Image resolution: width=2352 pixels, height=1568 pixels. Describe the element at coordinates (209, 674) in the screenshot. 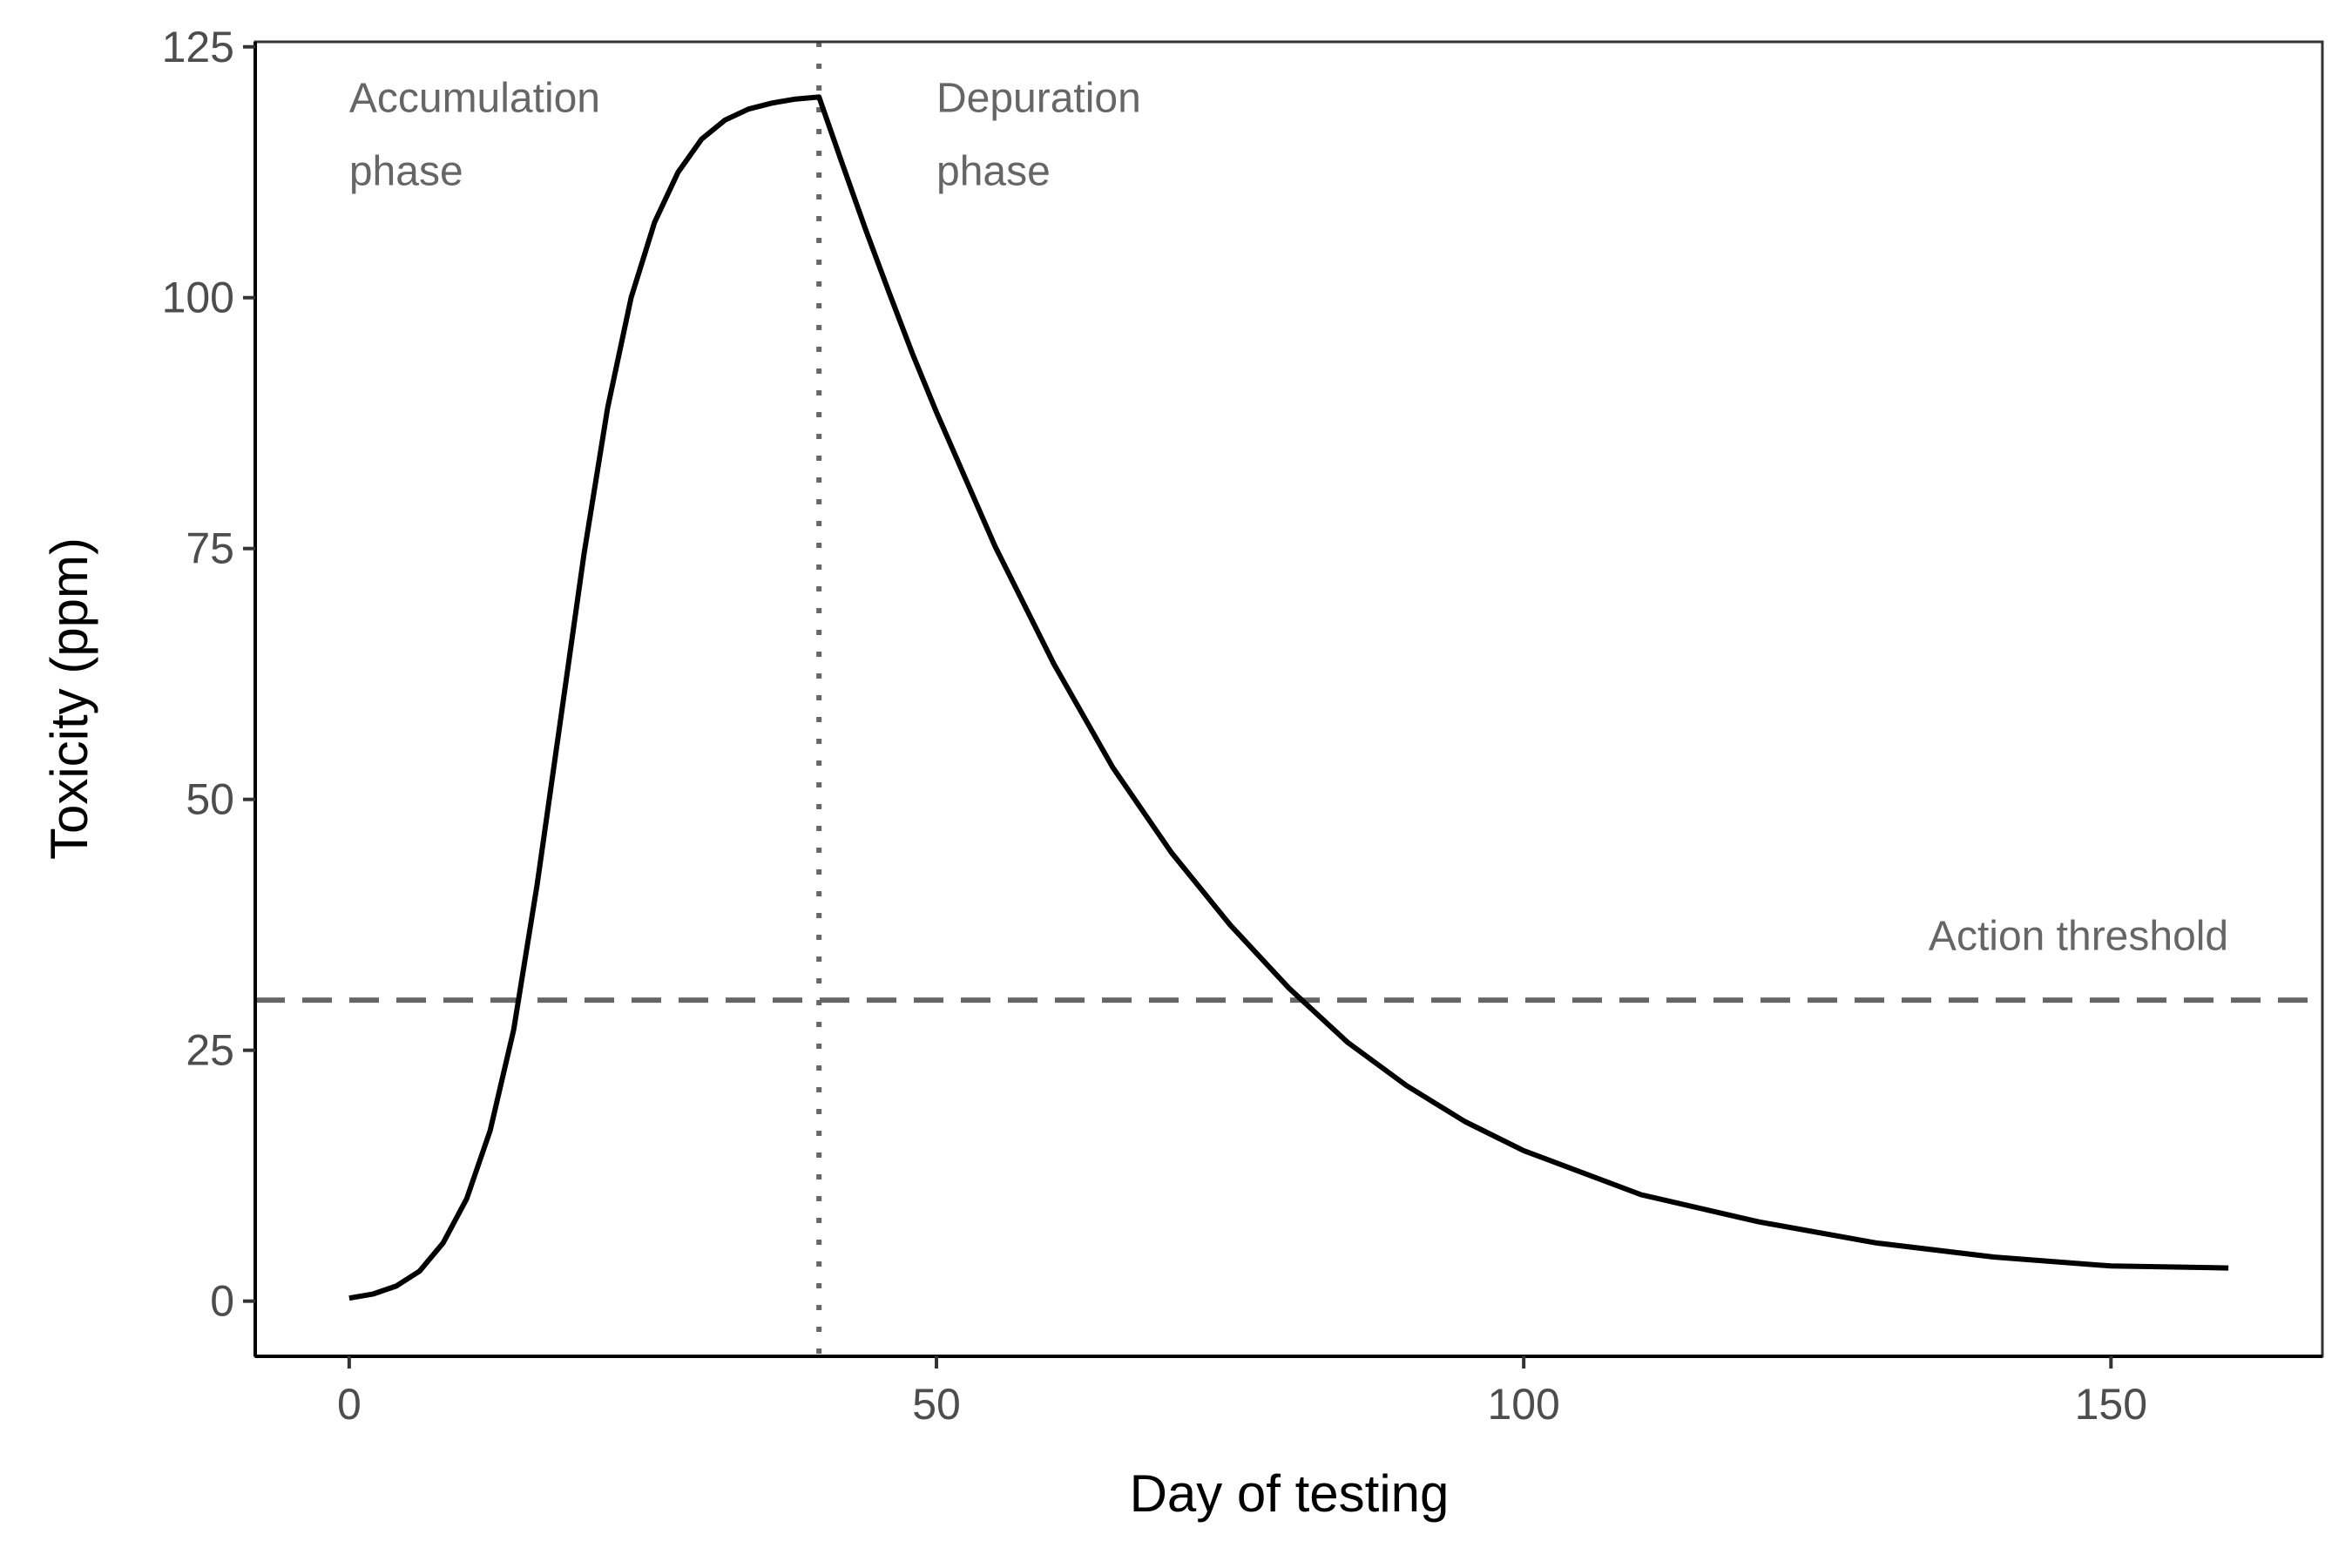

I see `y-axis-ticks: 0 25 50 75 100 125` at that location.